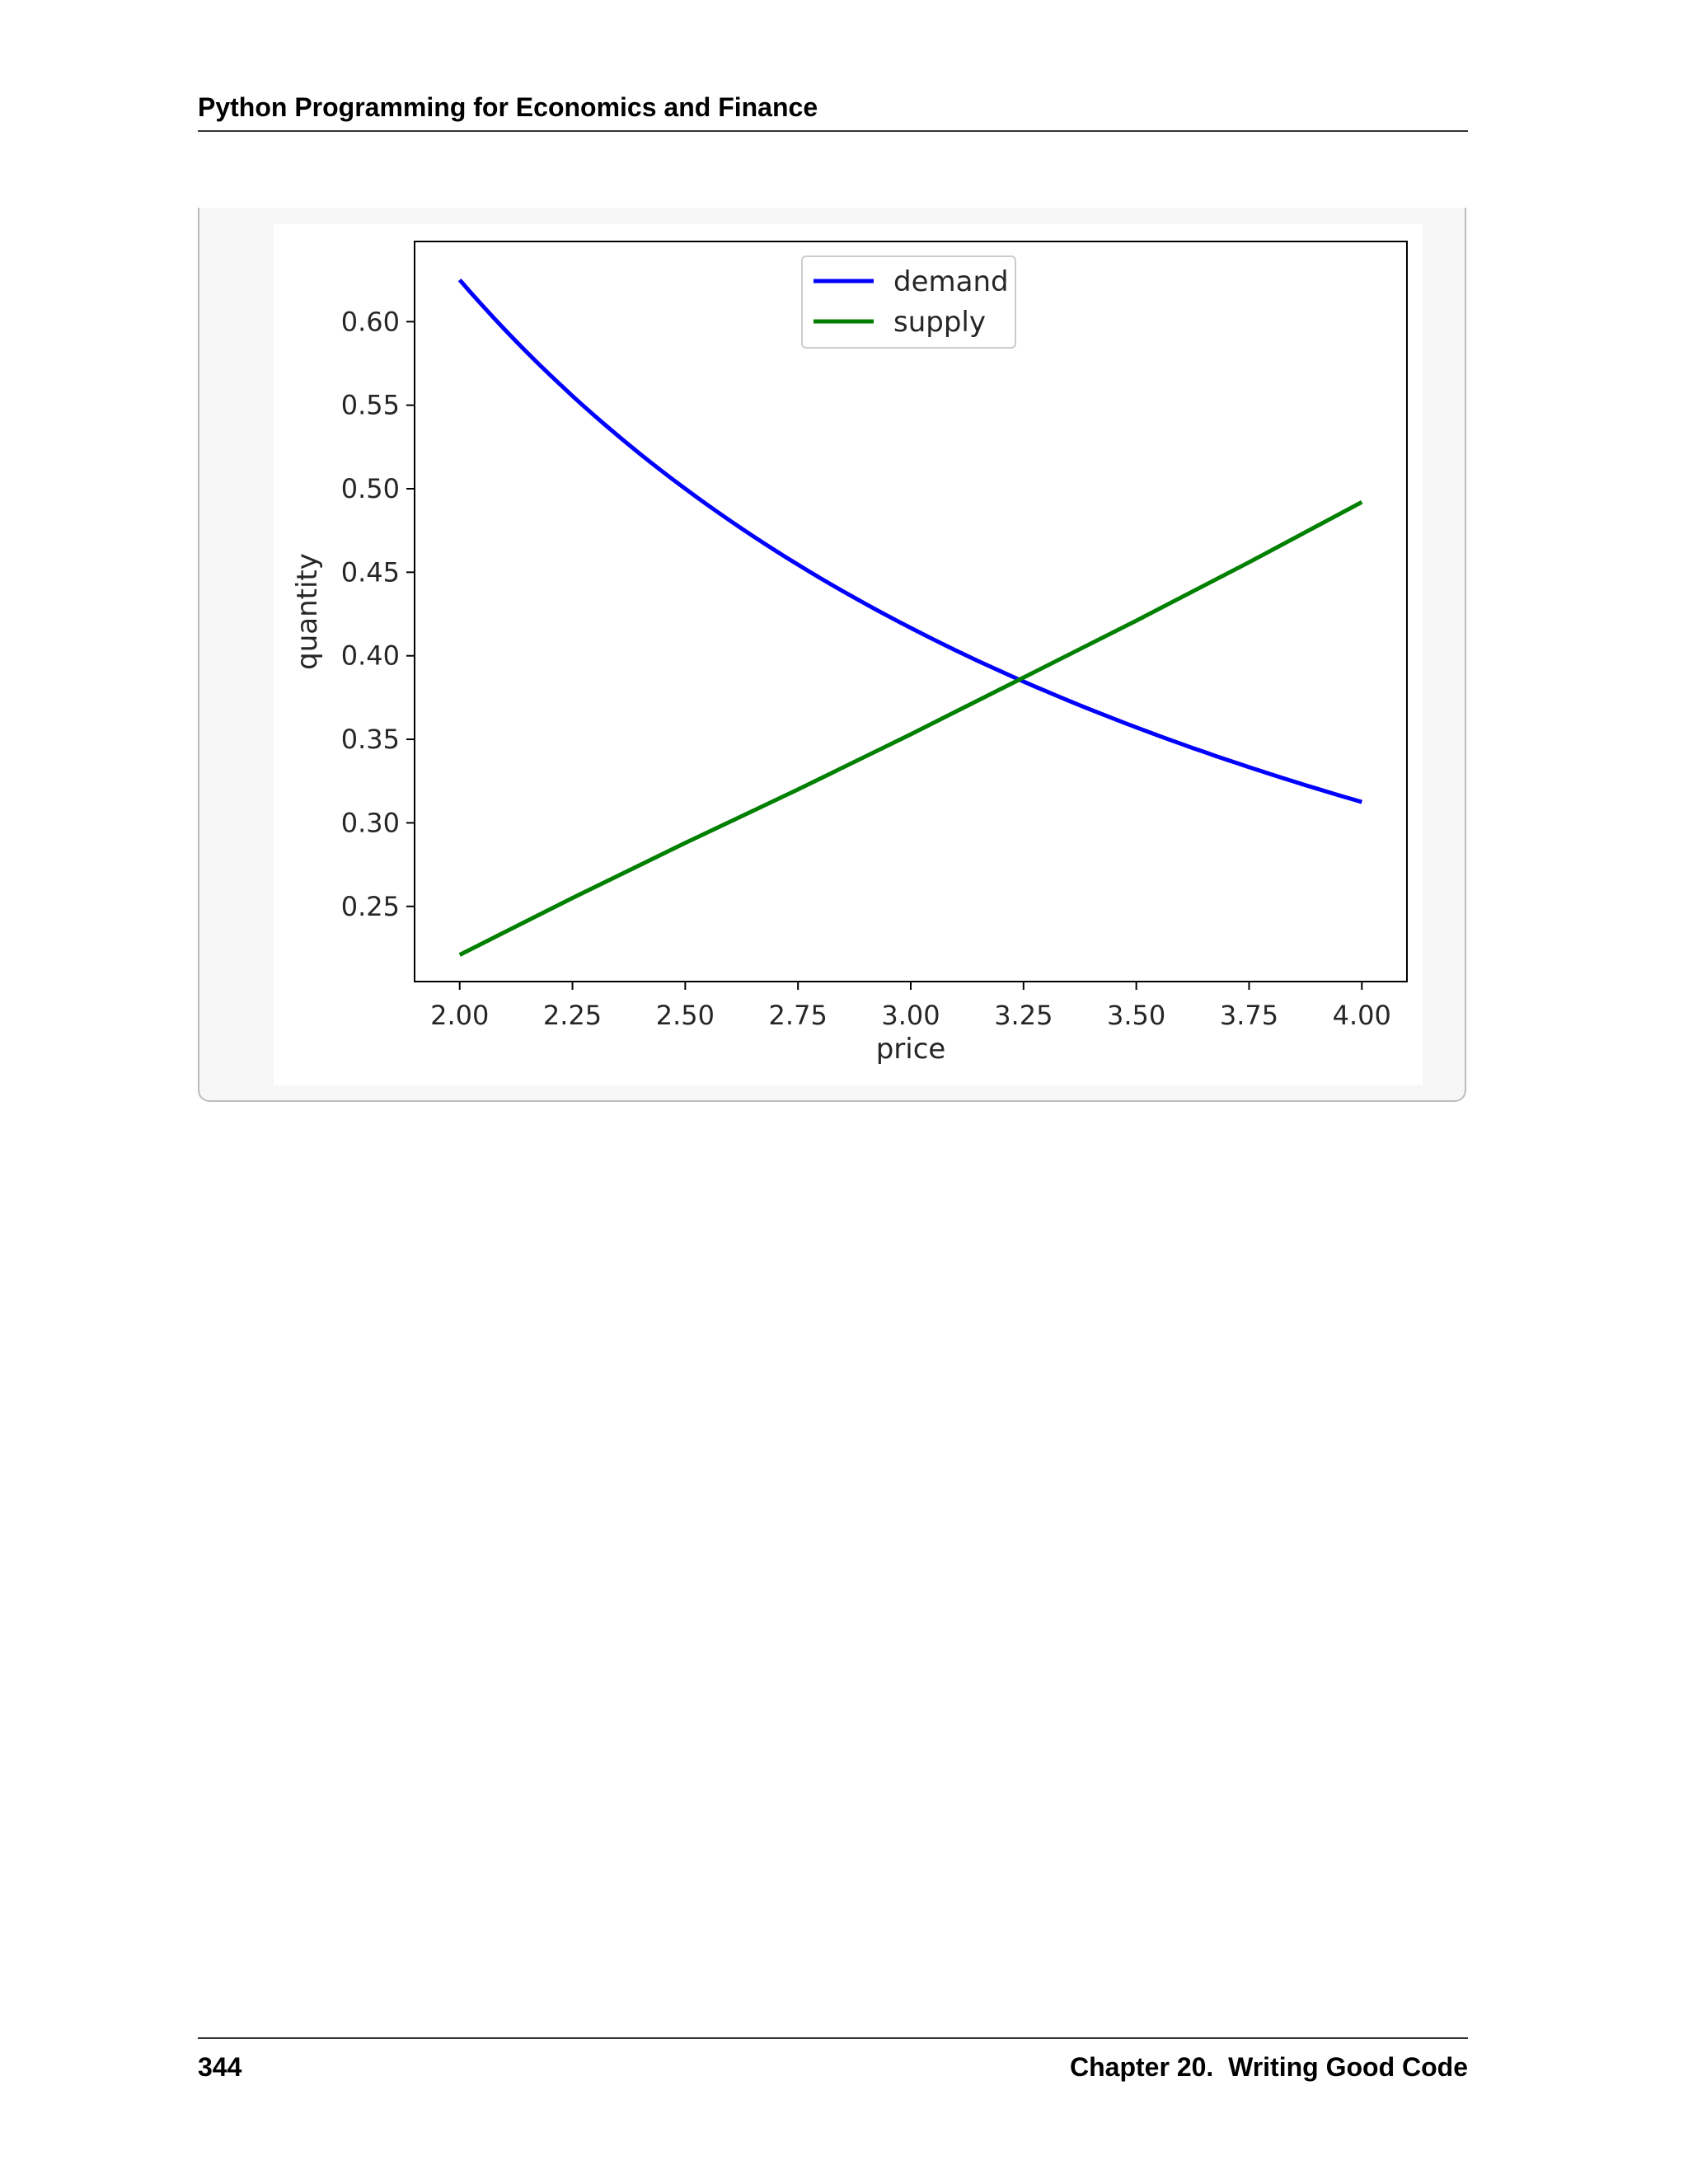 The height and width of the screenshot is (2184, 1688). What do you see at coordinates (371, 405) in the screenshot?
I see `y-tick-label: 0.55` at bounding box center [371, 405].